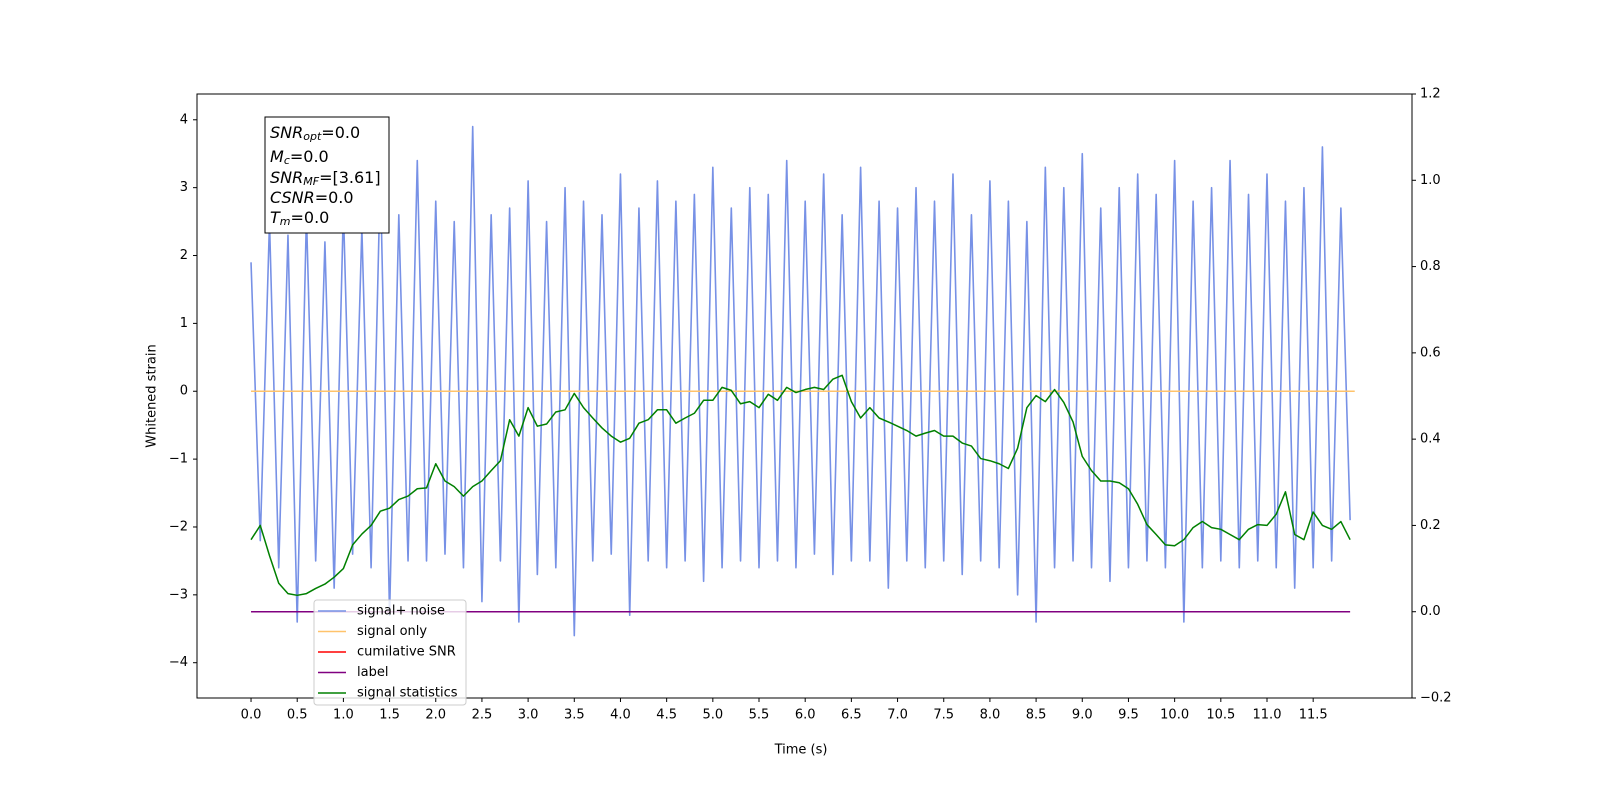 The height and width of the screenshot is (800, 1600). Describe the element at coordinates (1174, 715) in the screenshot. I see `x-tick-label: 10.0` at that location.